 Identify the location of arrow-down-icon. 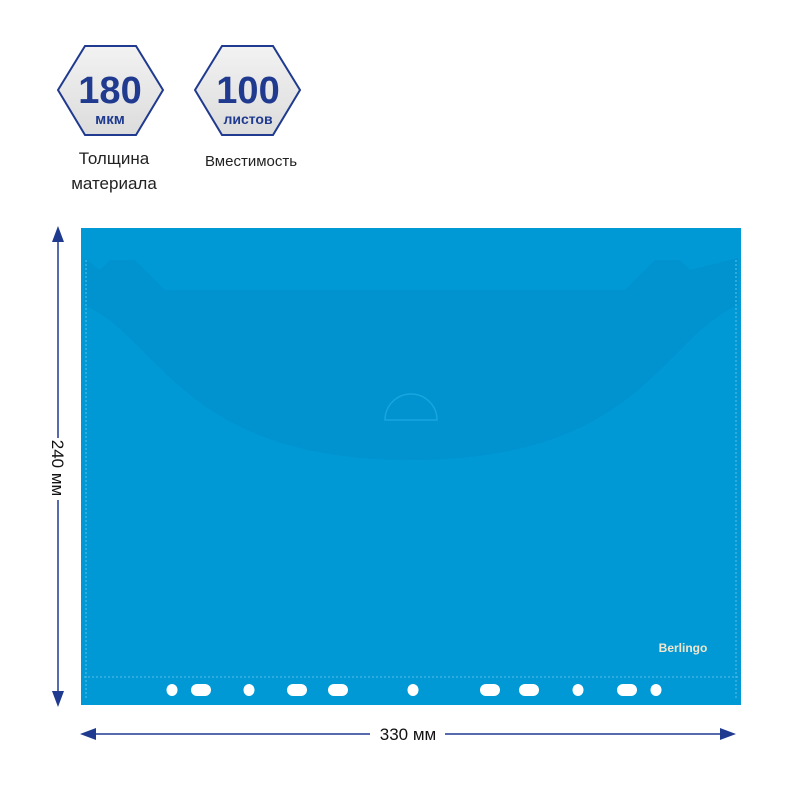
(58, 699).